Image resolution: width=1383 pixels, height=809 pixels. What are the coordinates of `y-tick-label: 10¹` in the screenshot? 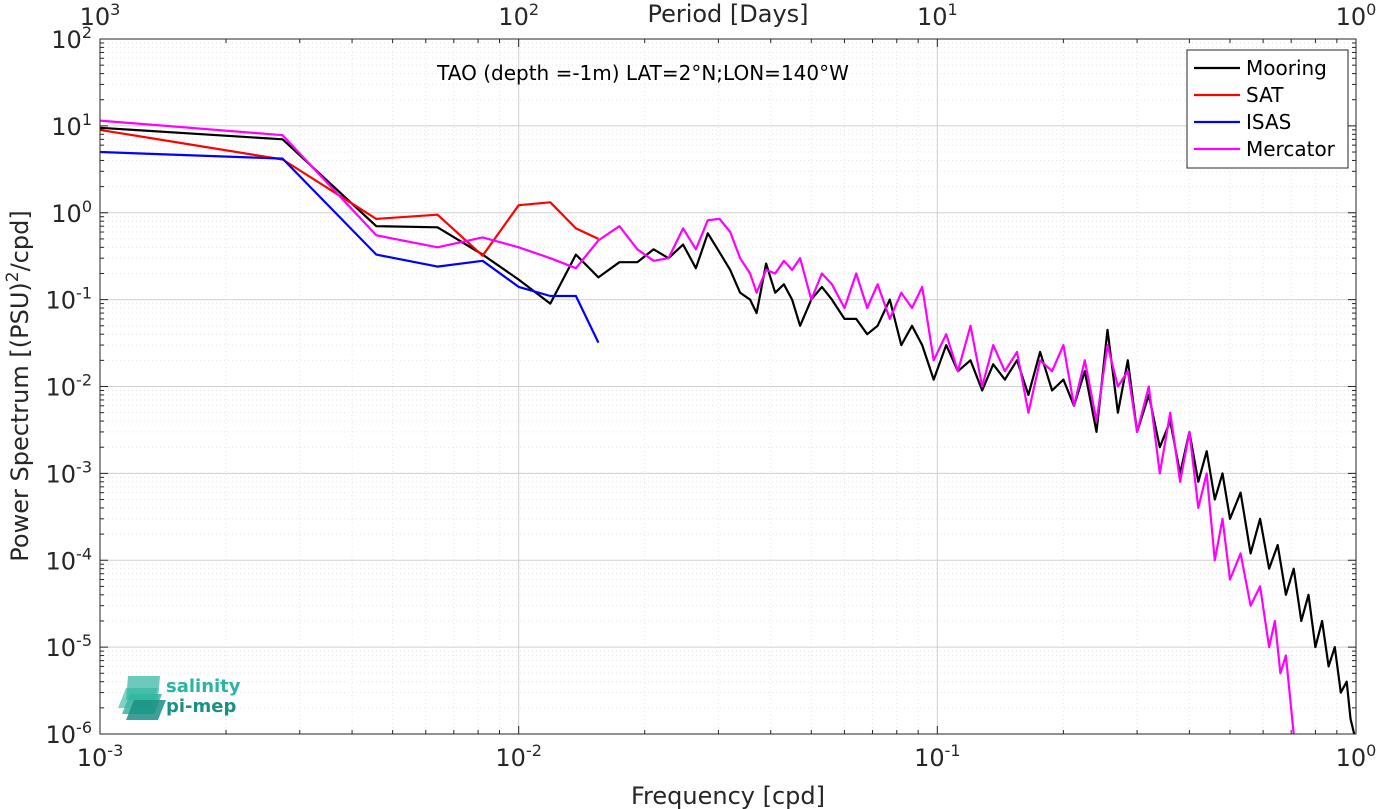 It's located at (71, 125).